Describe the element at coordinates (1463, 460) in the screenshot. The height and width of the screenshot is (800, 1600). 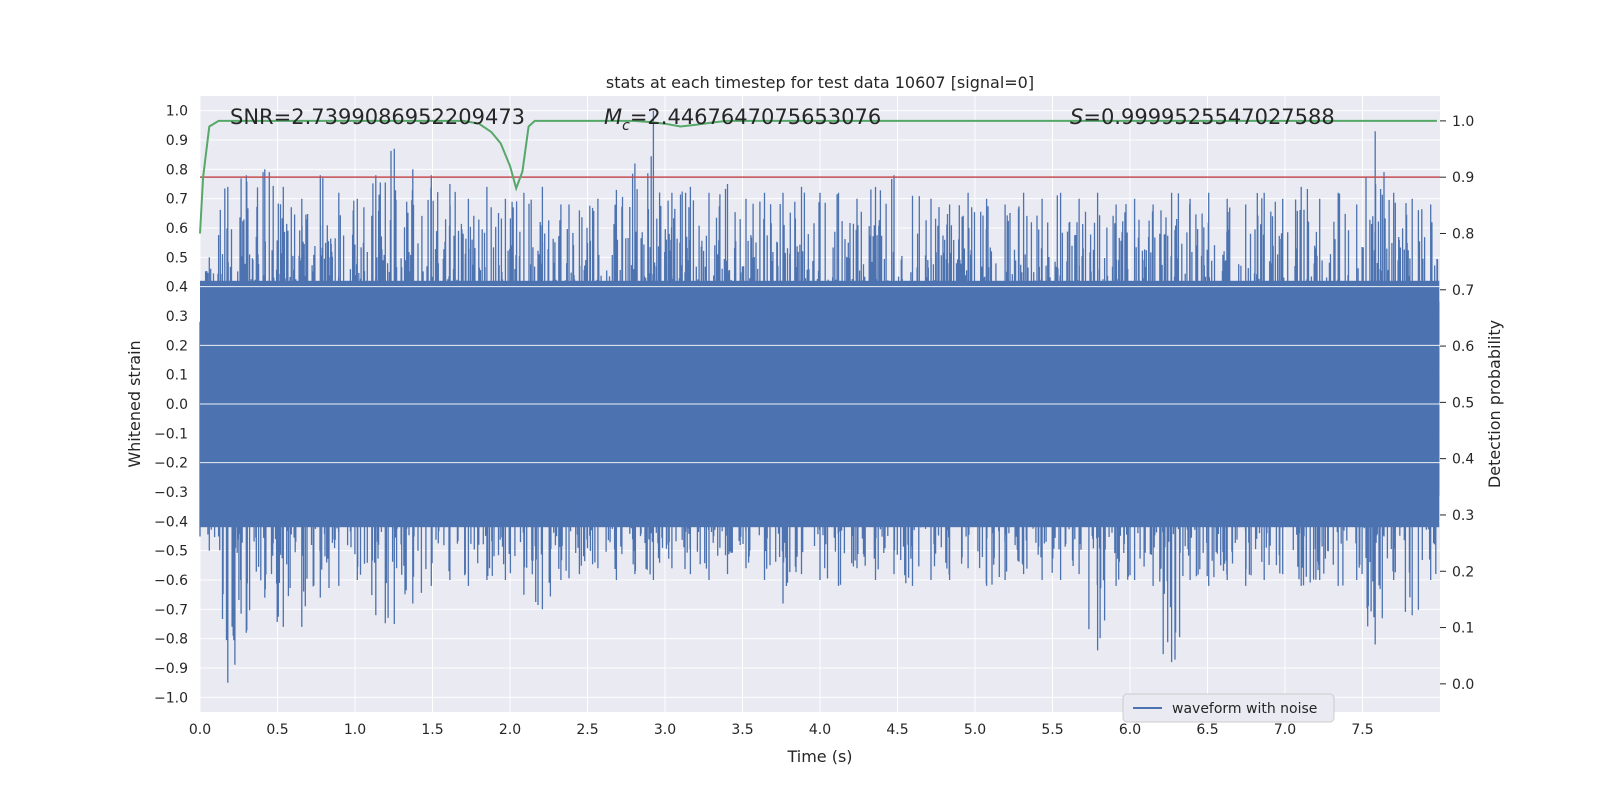
I see `y2-tick-label: 0.4` at that location.